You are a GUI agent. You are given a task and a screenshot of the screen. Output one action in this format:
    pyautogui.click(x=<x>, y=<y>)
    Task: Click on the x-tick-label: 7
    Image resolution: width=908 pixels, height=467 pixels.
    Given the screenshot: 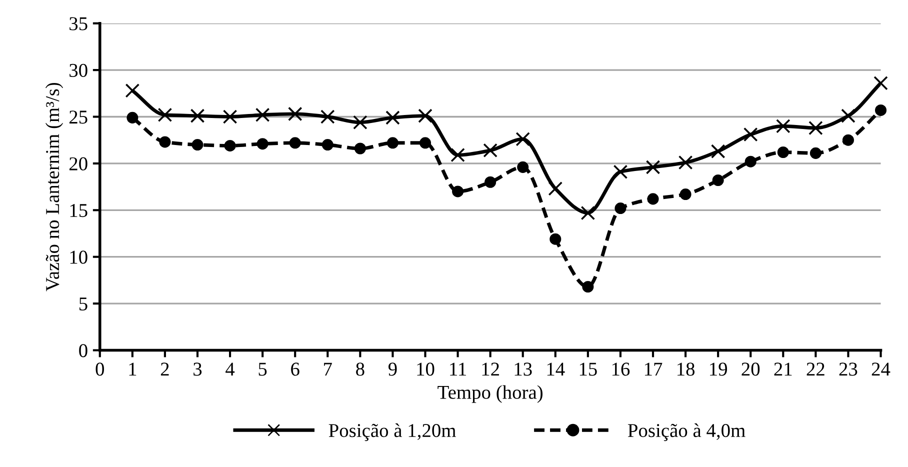 What is the action you would take?
    pyautogui.click(x=328, y=369)
    